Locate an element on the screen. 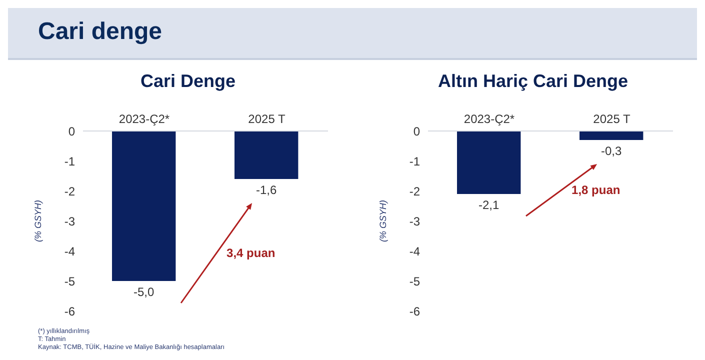  data-label: -2,1 is located at coordinates (489, 205).